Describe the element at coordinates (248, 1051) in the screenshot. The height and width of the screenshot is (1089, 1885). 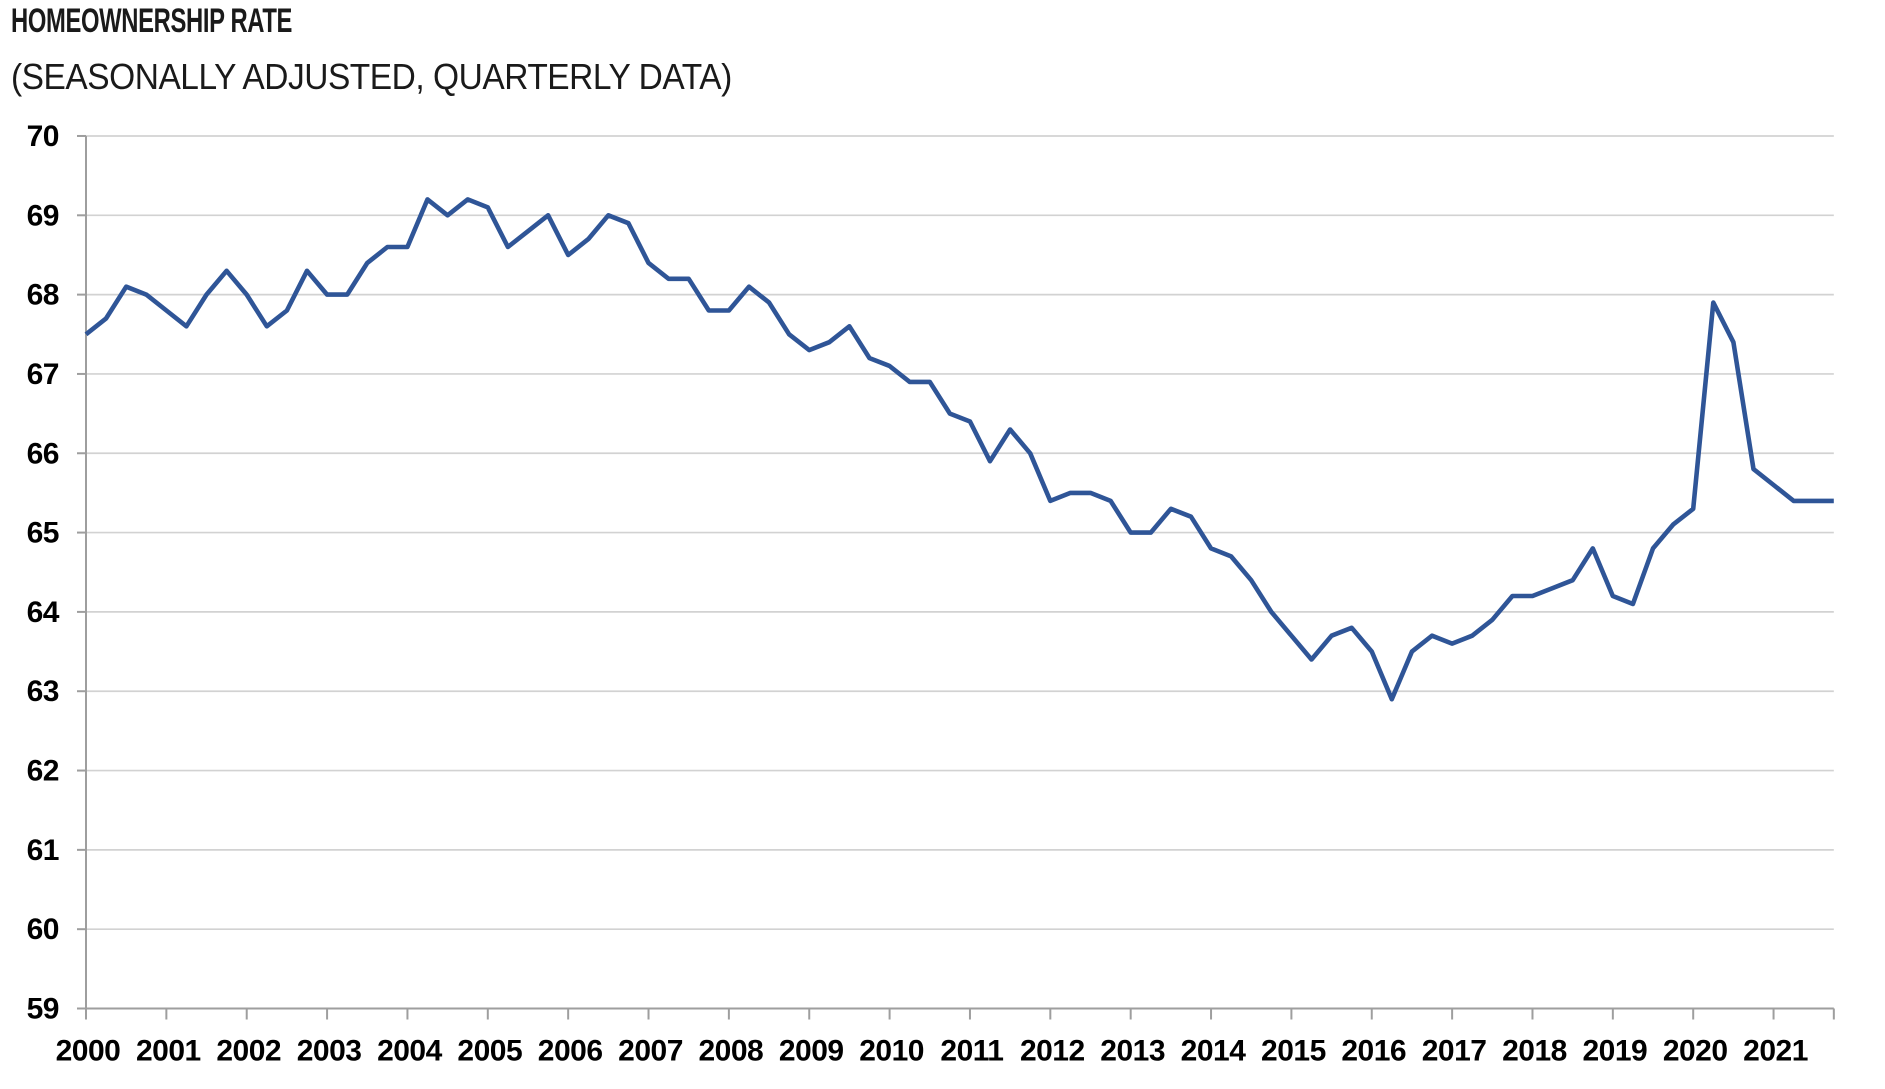
I see `x-axis-label: 2002` at that location.